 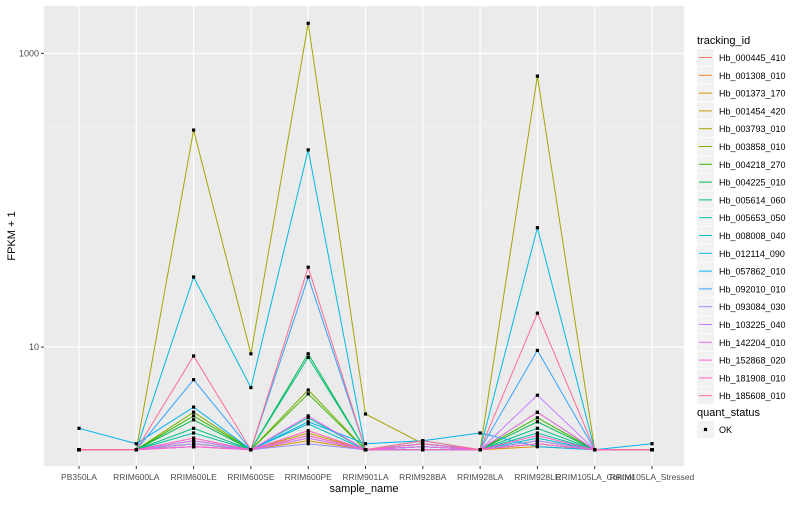 I want to click on legend-label: Hb_005653_050, so click(x=752, y=218).